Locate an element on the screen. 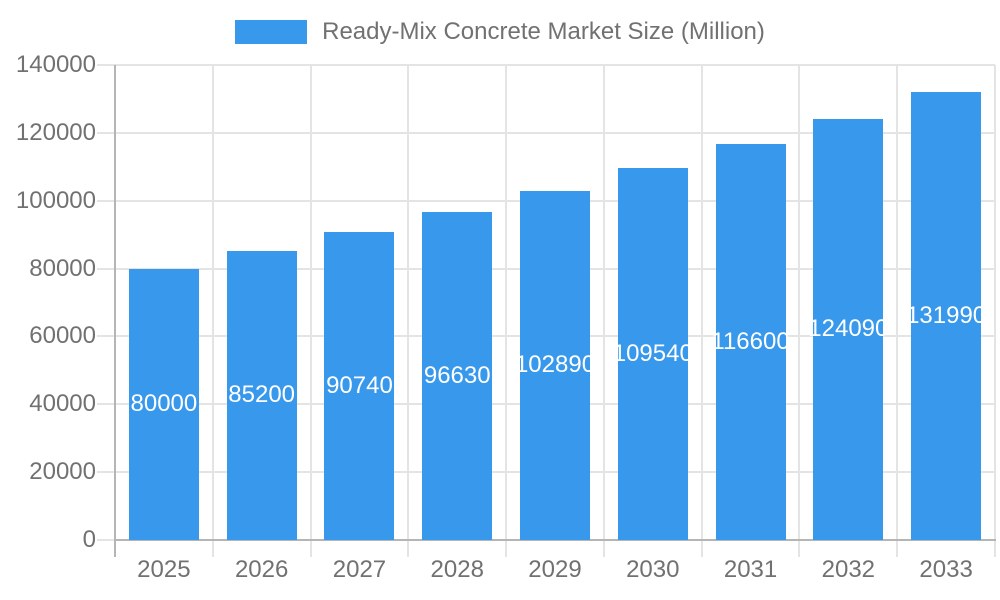  y-axis-tick-label: 60000 is located at coordinates (62, 336).